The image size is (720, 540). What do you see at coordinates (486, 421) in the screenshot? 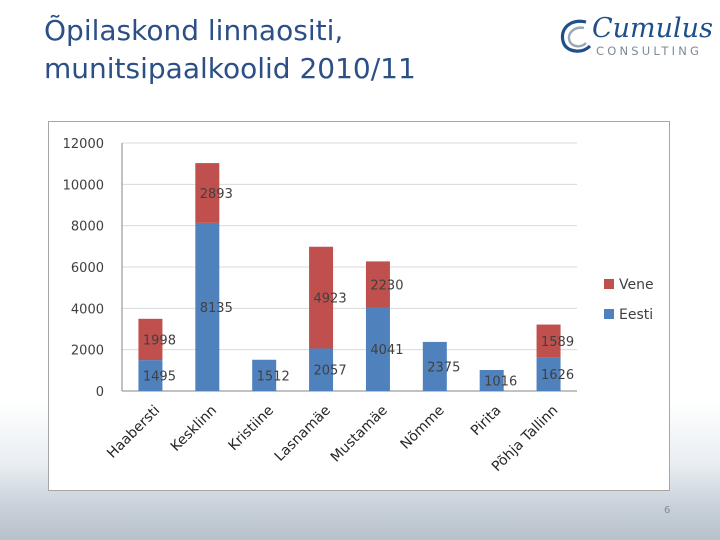
I see `x-tick-label: Pirita` at bounding box center [486, 421].